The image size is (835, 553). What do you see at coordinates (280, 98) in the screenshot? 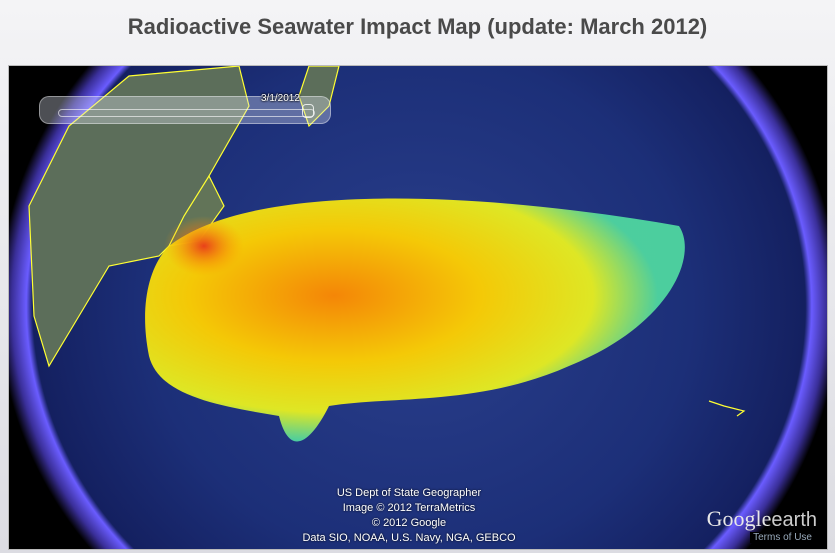
I see `timeline-date-label: 3/1/2012` at bounding box center [280, 98].